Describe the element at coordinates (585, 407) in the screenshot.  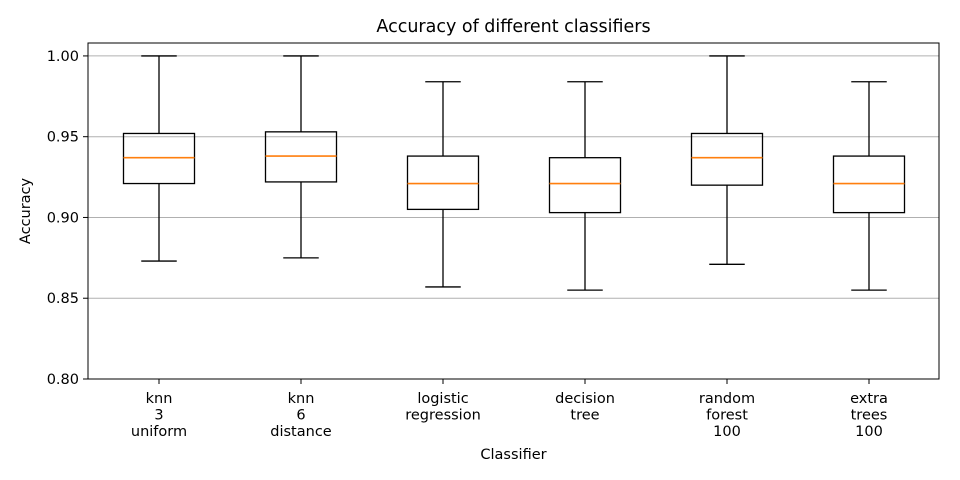
I see `x-tick-label: decision tree` at that location.